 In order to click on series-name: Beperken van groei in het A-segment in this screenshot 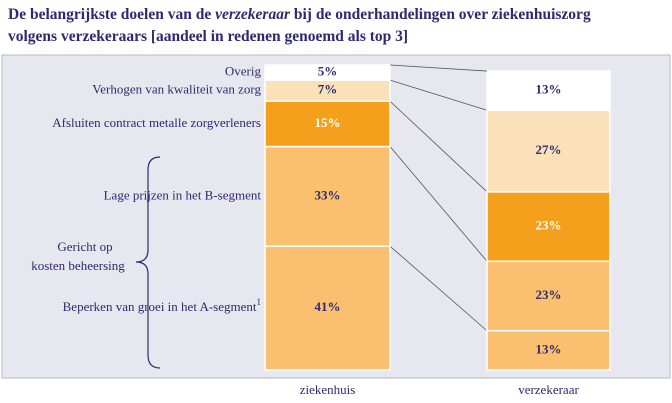, I will do `click(160, 306)`.